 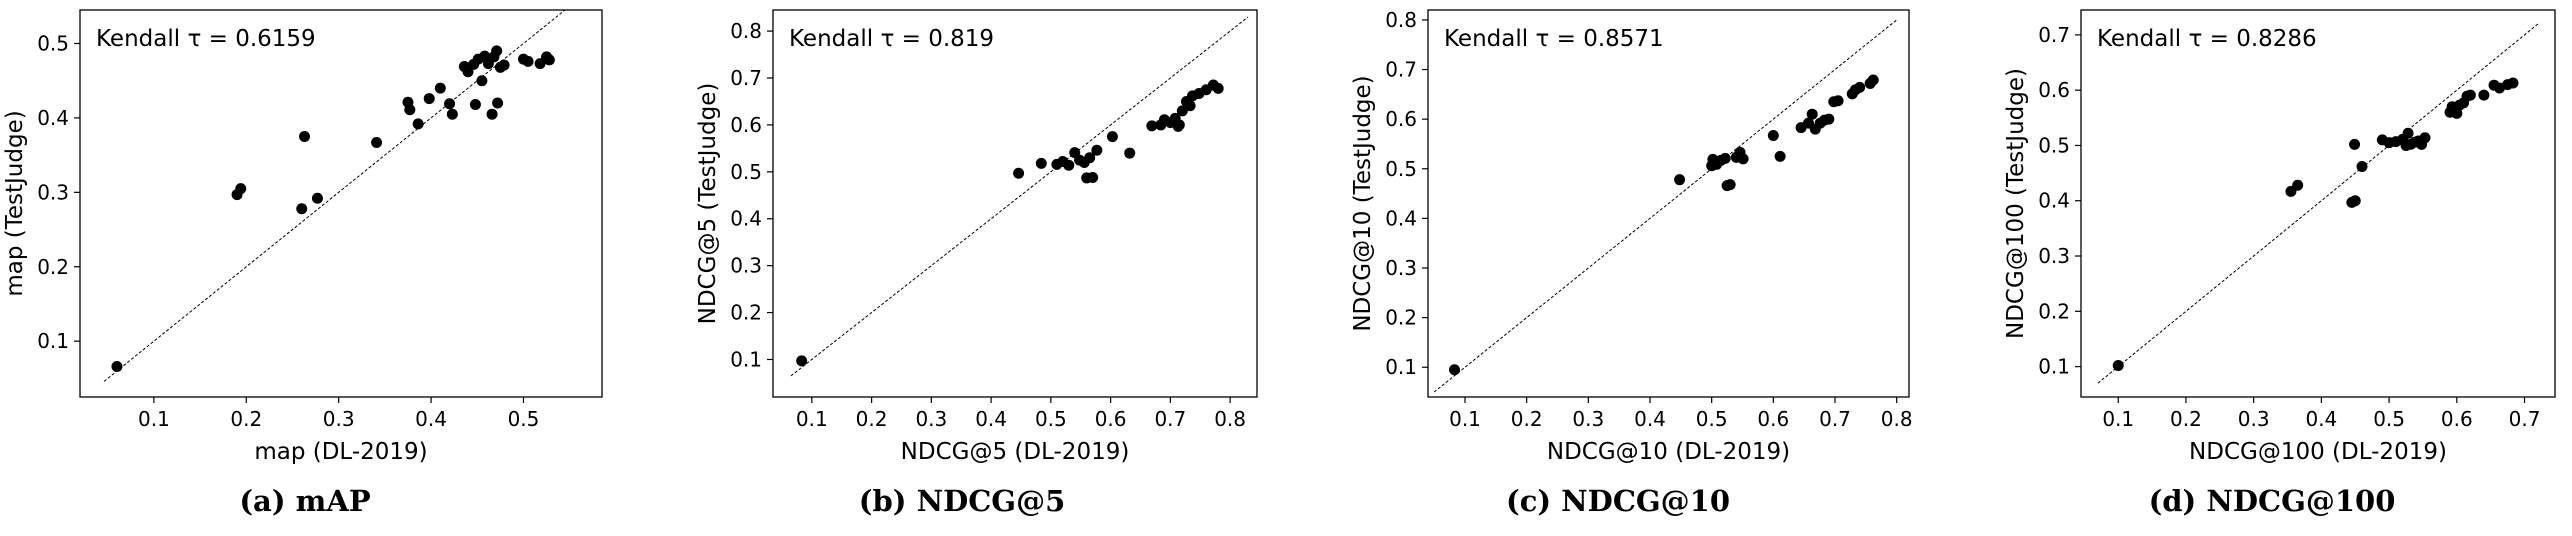 I want to click on kendall-tau-annotation: Kendall τ = 0.819, so click(x=891, y=39).